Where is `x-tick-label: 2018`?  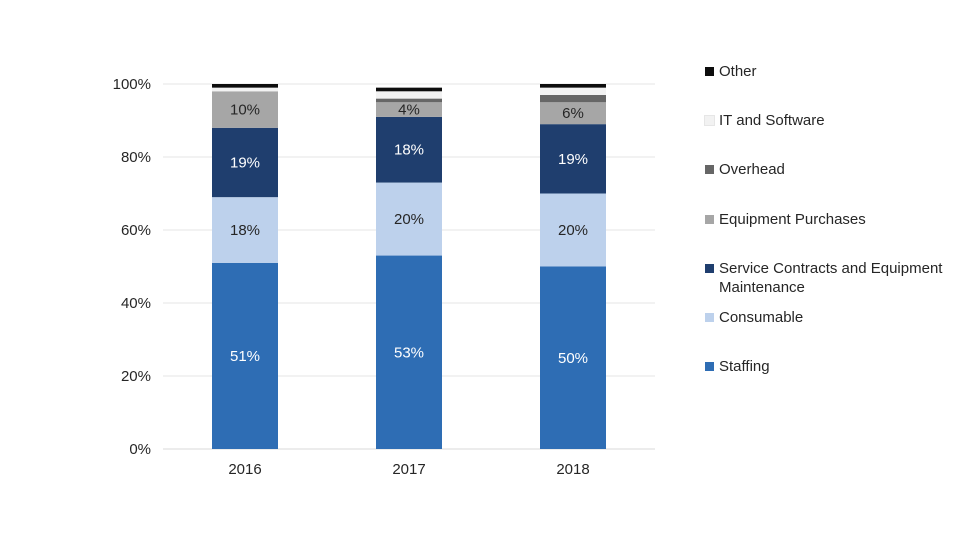
x-tick-label: 2018 is located at coordinates (572, 469).